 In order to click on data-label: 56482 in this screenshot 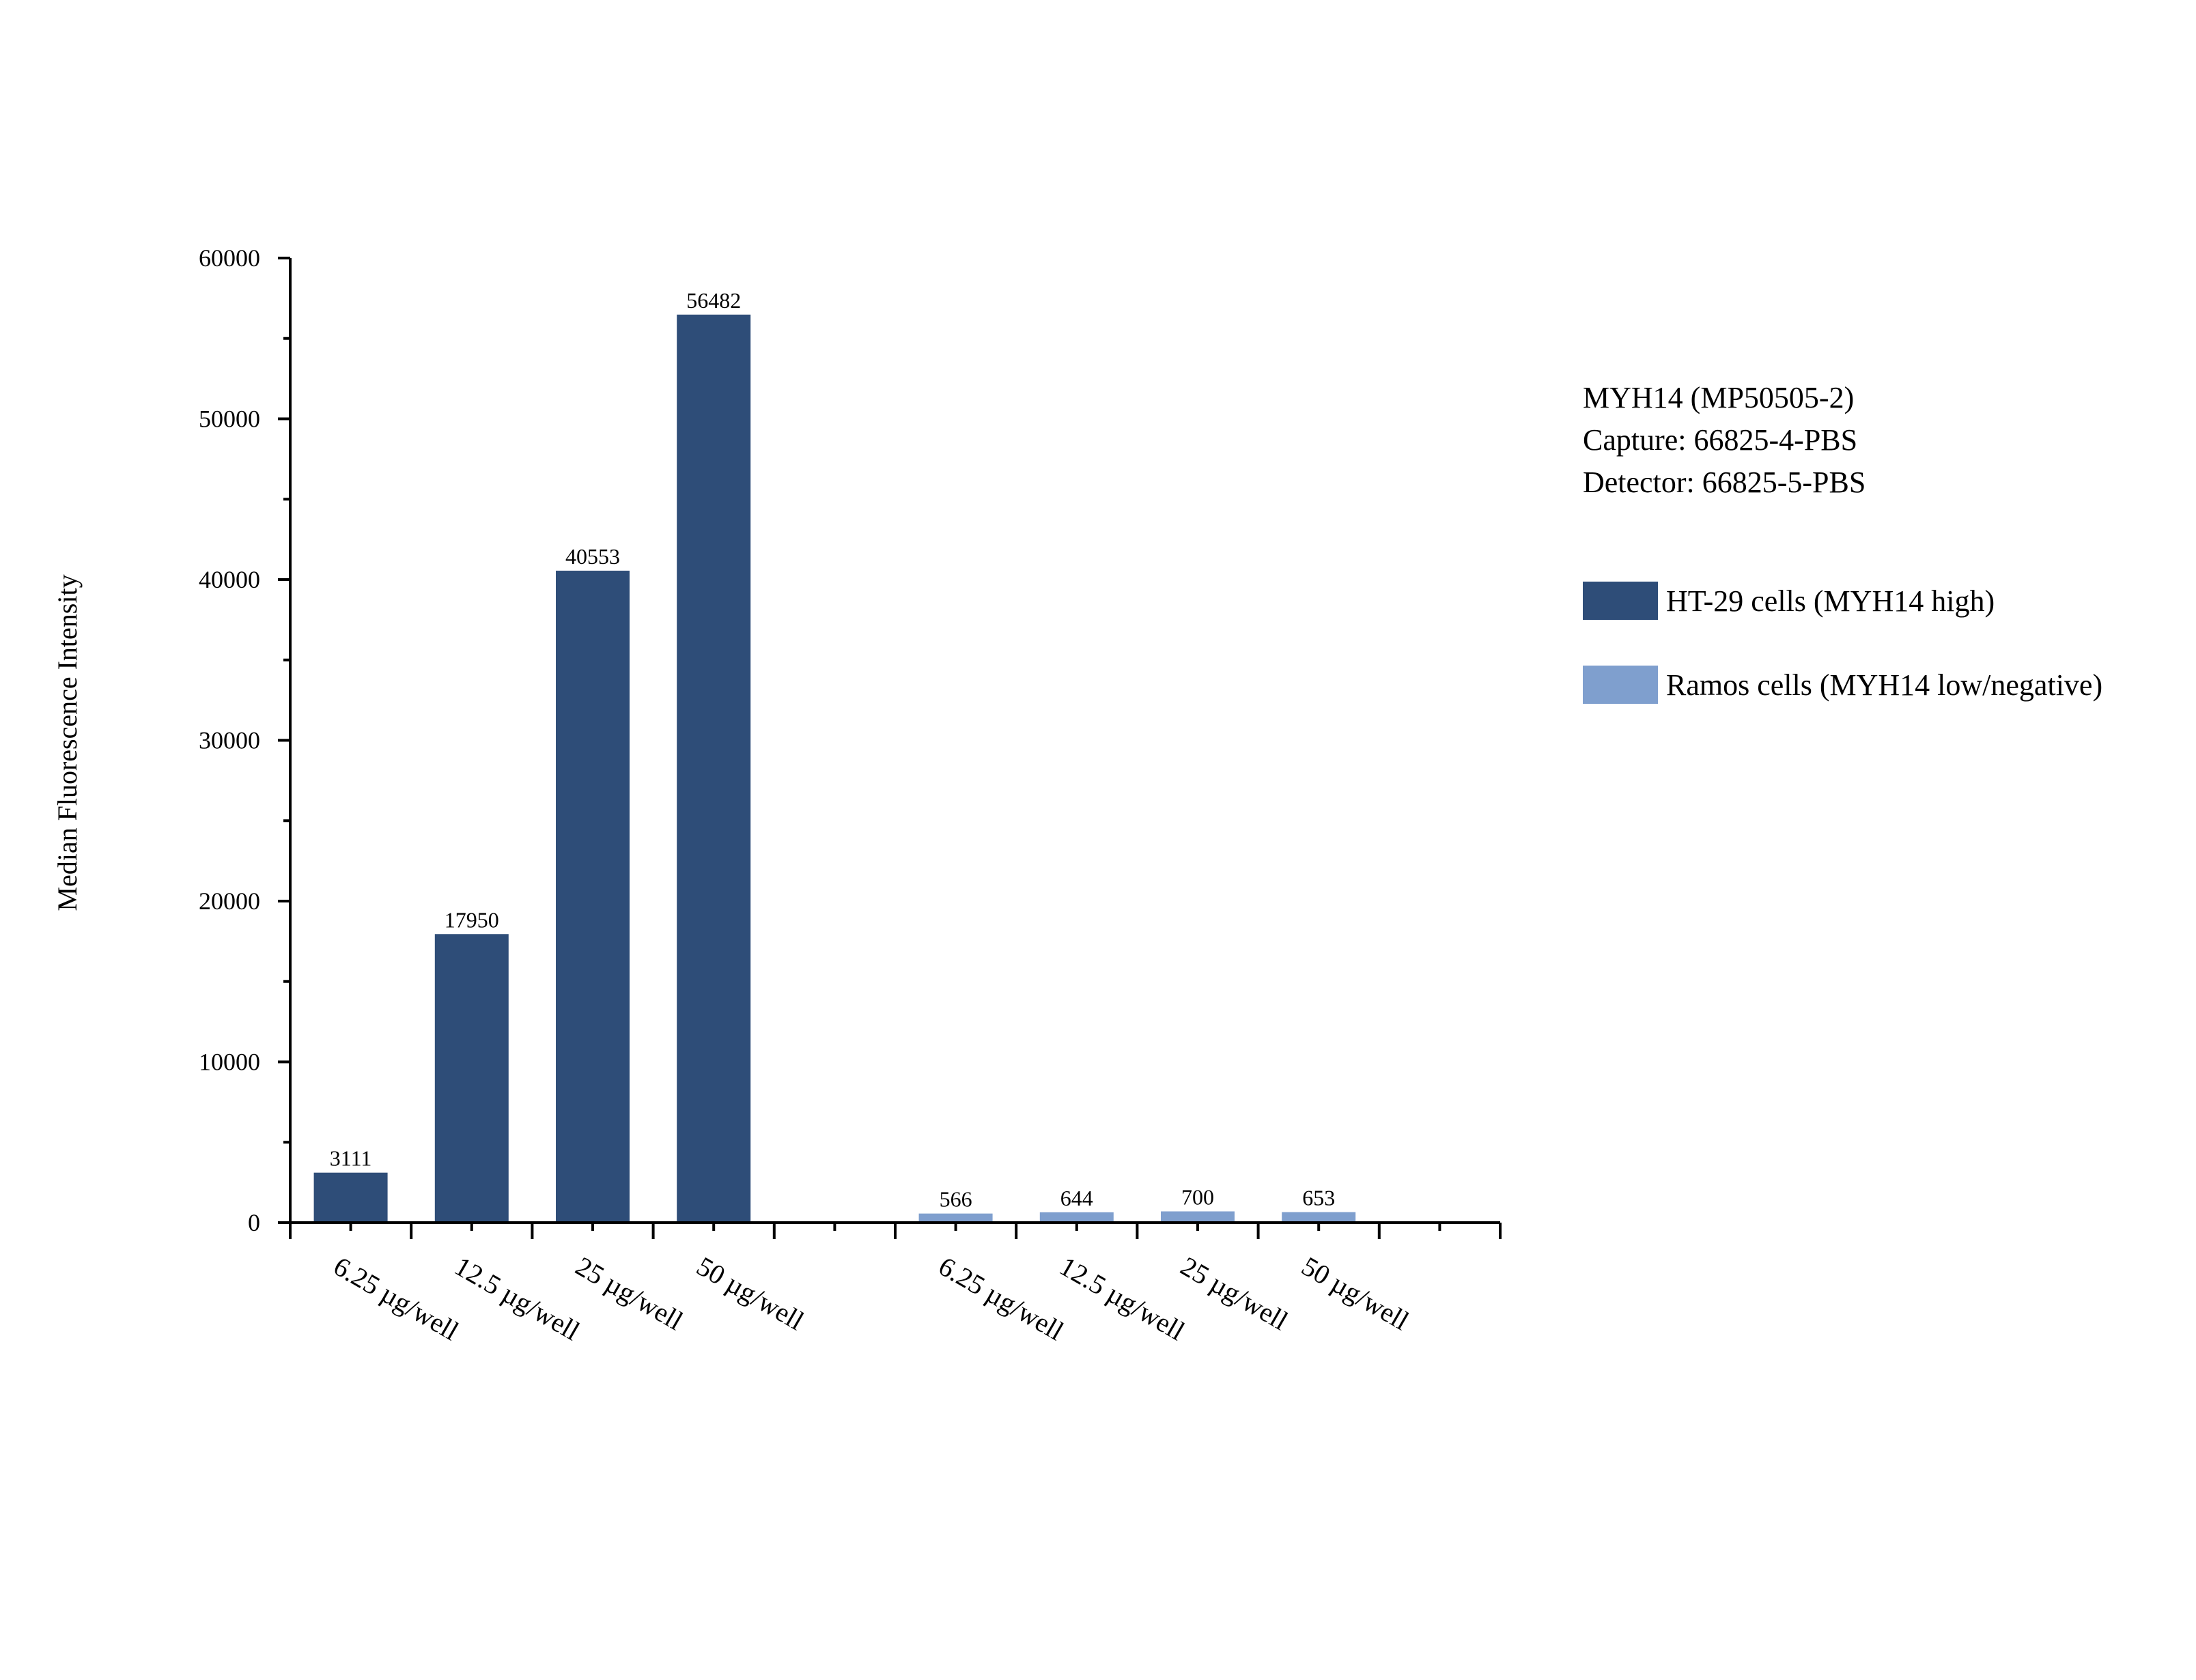, I will do `click(713, 300)`.